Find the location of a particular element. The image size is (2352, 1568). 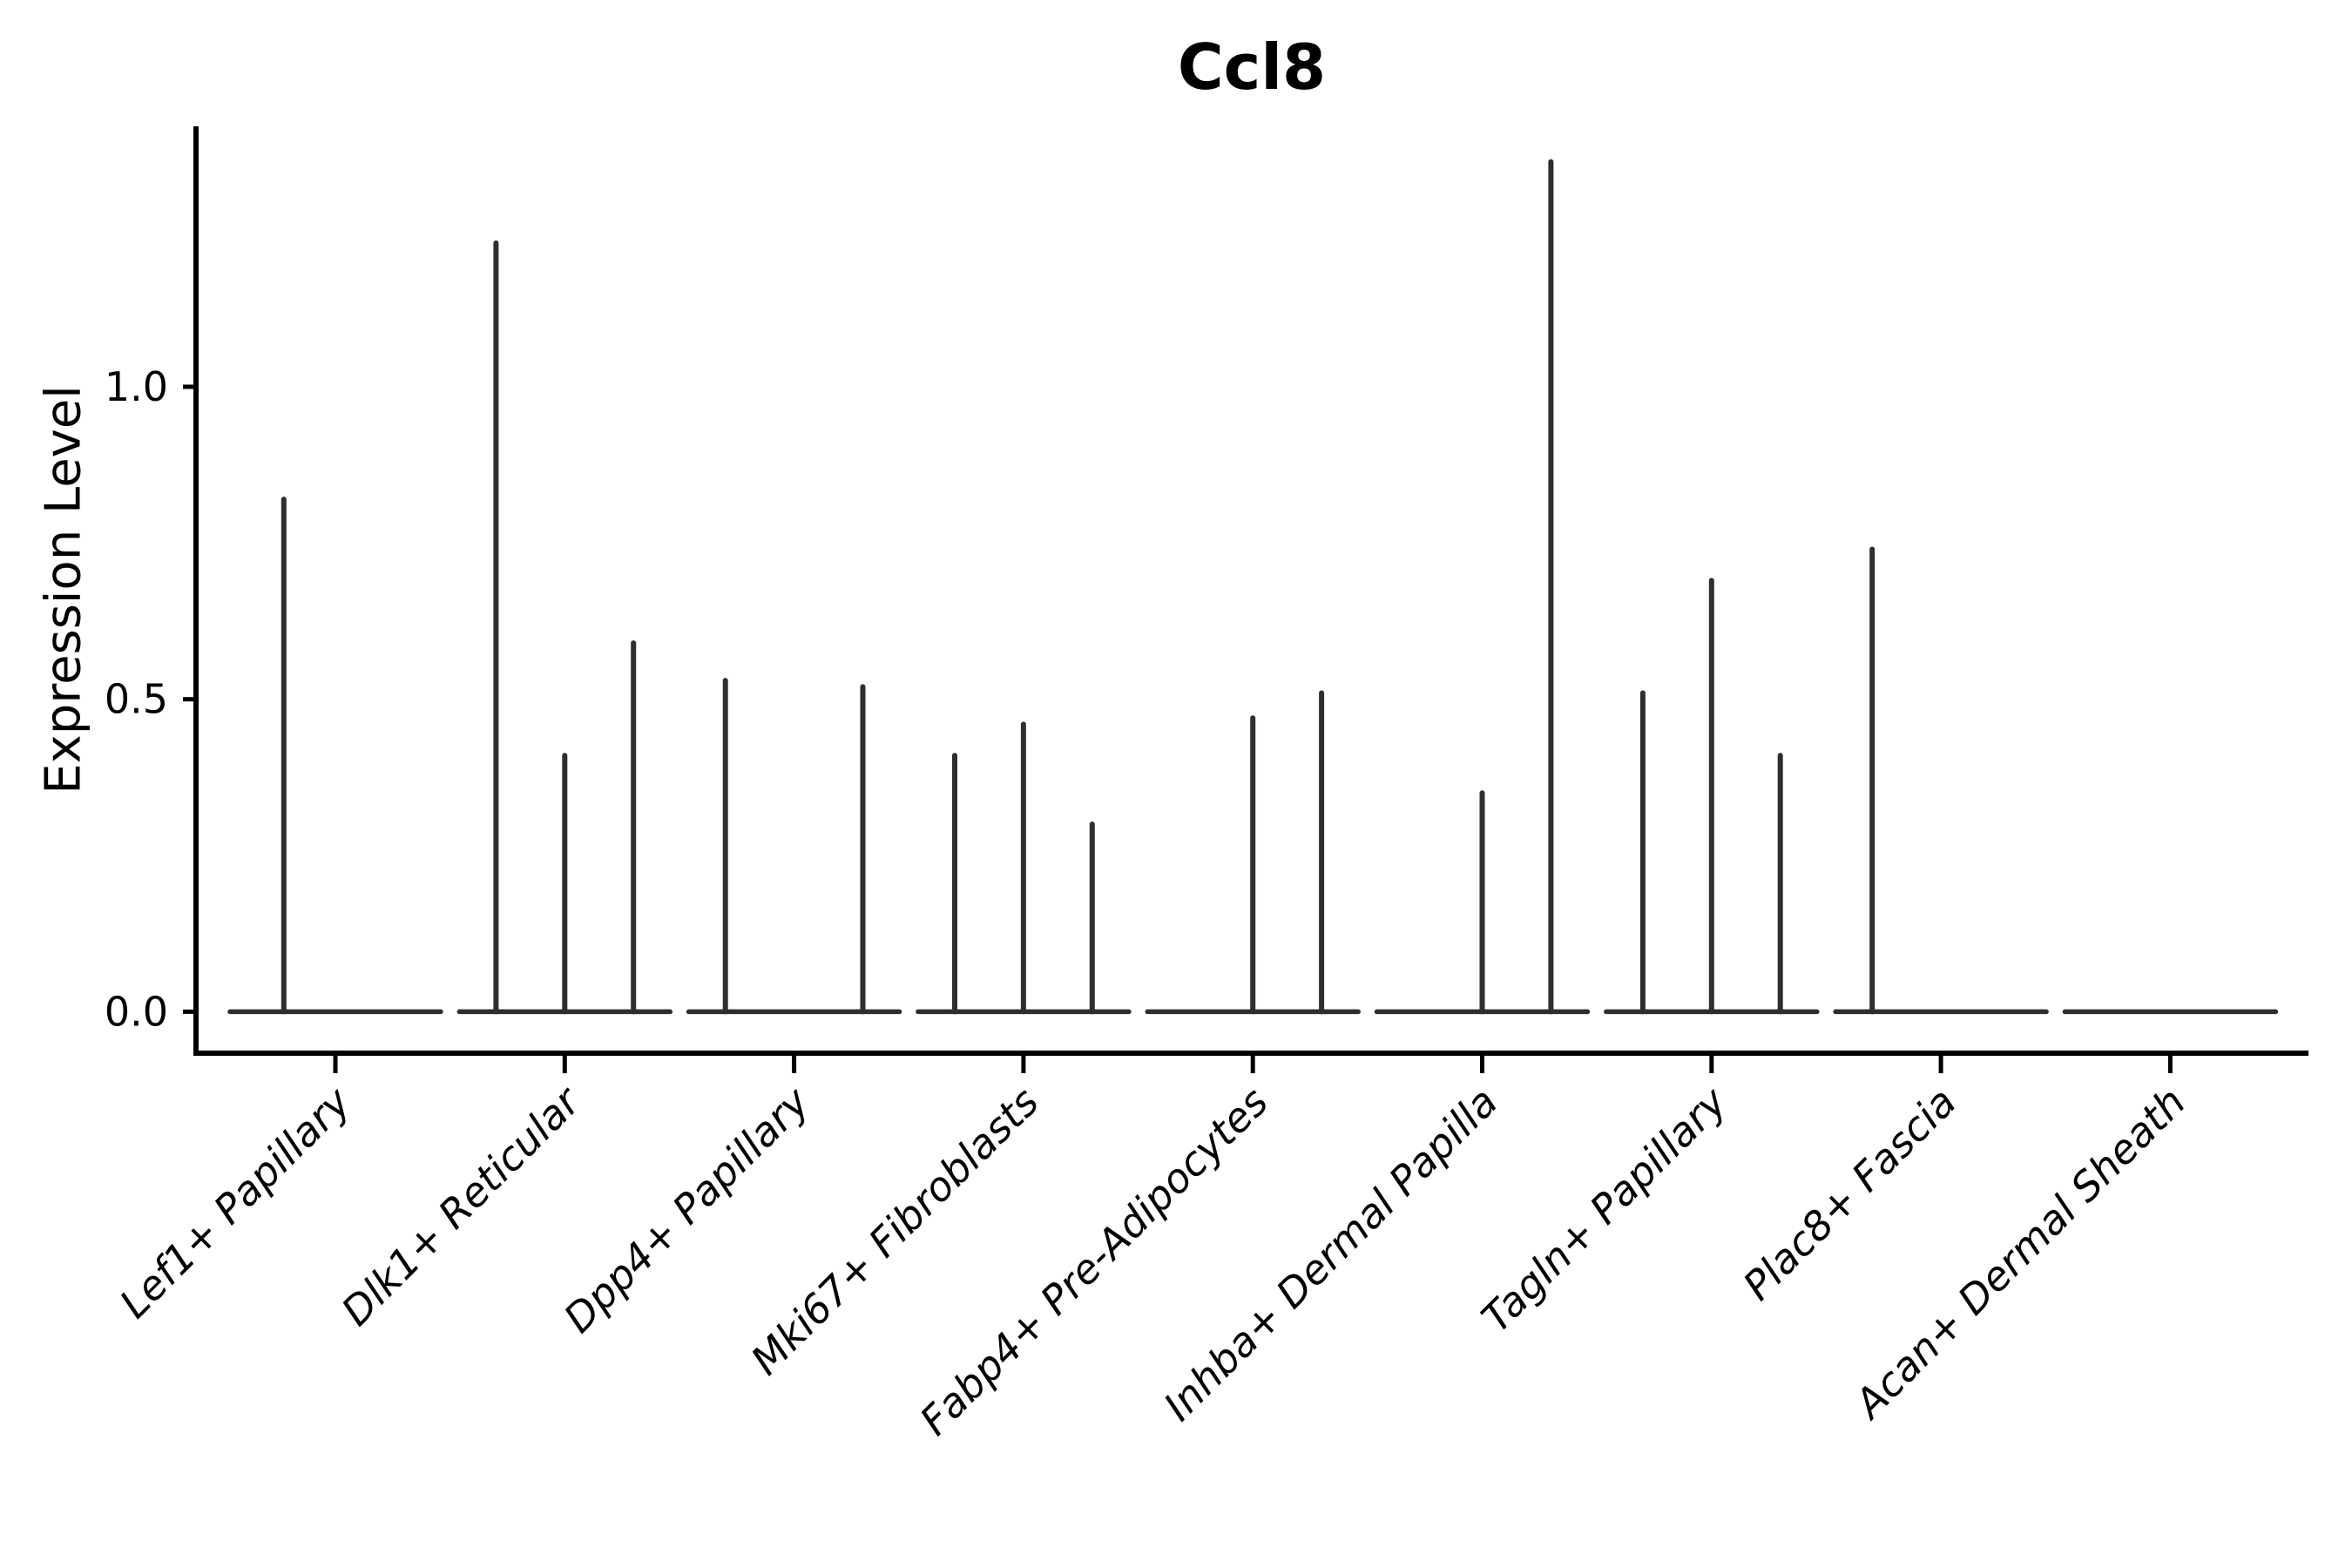

chart-title: Ccl8 is located at coordinates (1252, 67).